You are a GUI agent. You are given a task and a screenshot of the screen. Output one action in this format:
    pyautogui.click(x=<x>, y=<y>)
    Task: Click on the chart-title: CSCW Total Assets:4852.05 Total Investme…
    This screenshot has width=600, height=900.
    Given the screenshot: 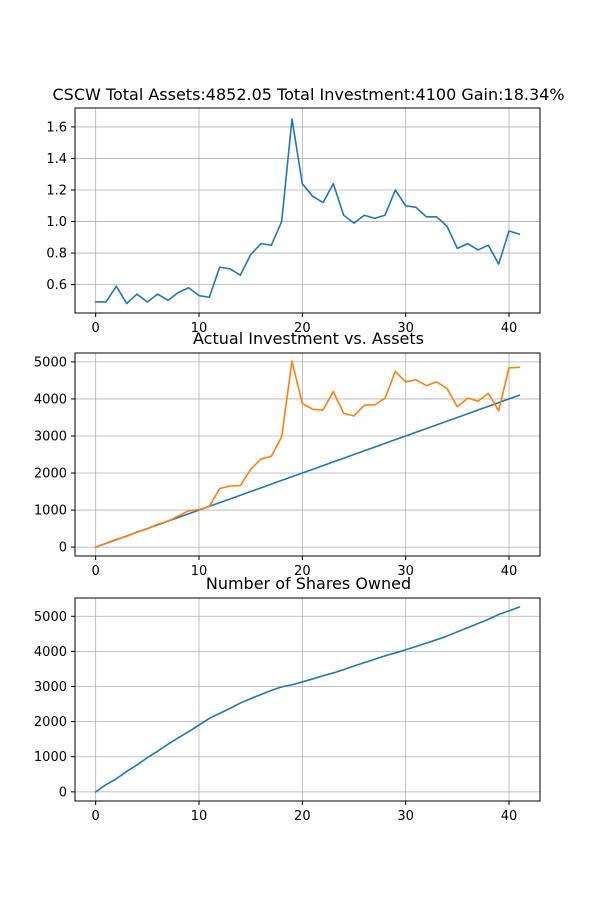 What is the action you would take?
    pyautogui.click(x=308, y=94)
    